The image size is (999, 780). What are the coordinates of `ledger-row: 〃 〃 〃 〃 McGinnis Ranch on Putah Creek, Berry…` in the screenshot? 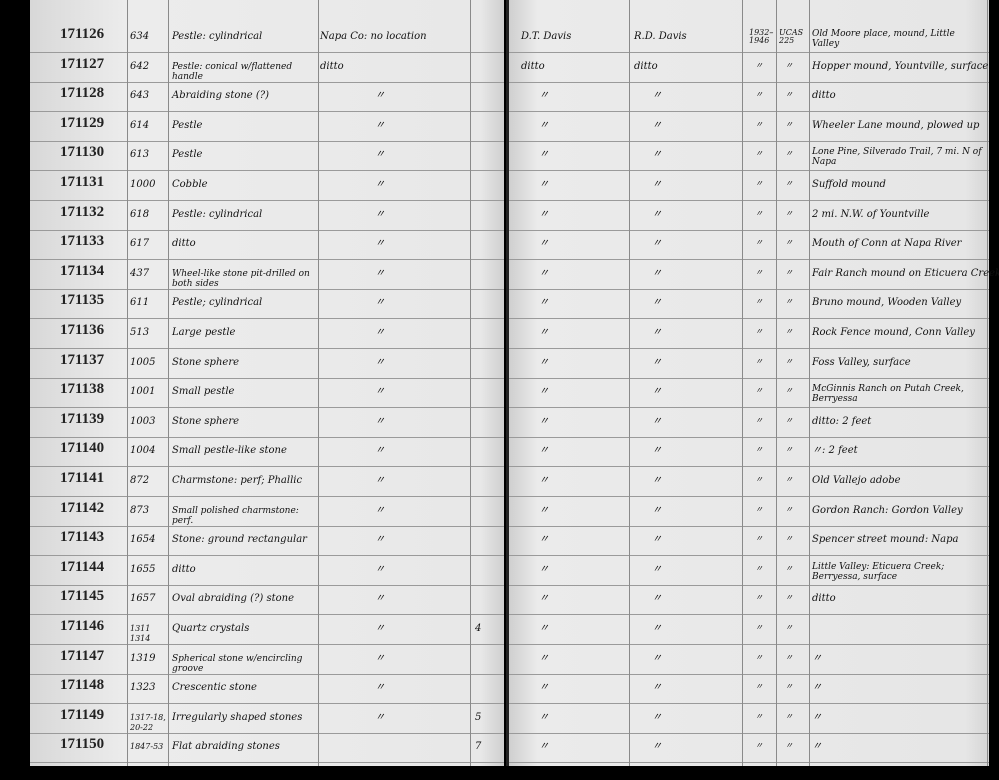 It's located at (749, 397).